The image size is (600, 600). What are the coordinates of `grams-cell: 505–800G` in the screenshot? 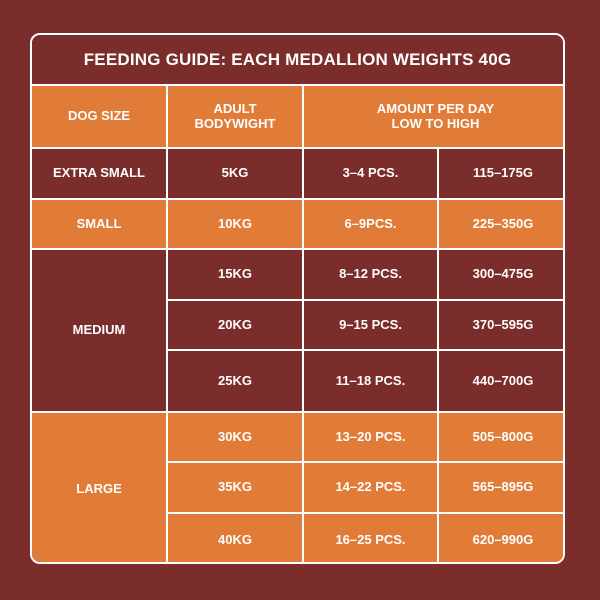 It's located at (501, 438).